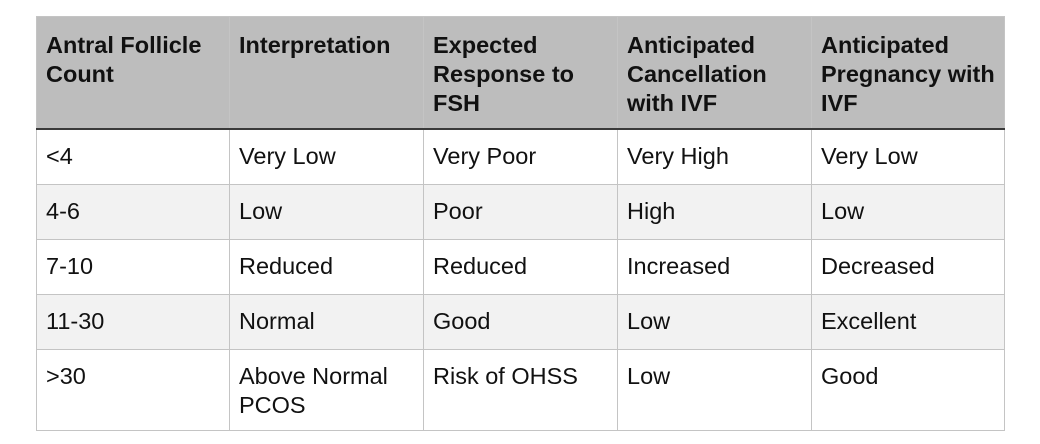 This screenshot has width=1040, height=444. What do you see at coordinates (133, 73) in the screenshot?
I see `header-antral-follicle-count: Antral Follicle Count` at bounding box center [133, 73].